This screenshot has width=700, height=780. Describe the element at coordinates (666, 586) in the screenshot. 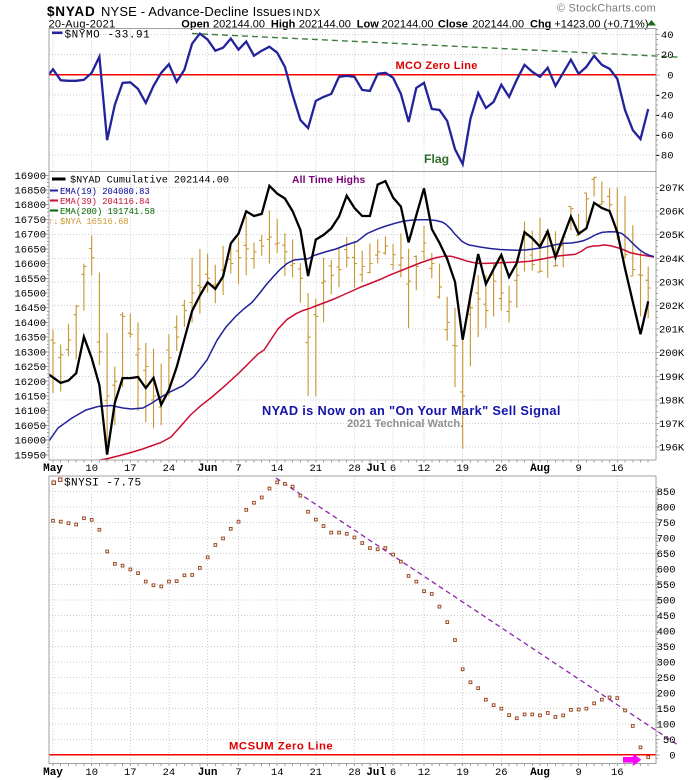

I see `svg-text: 550` at that location.